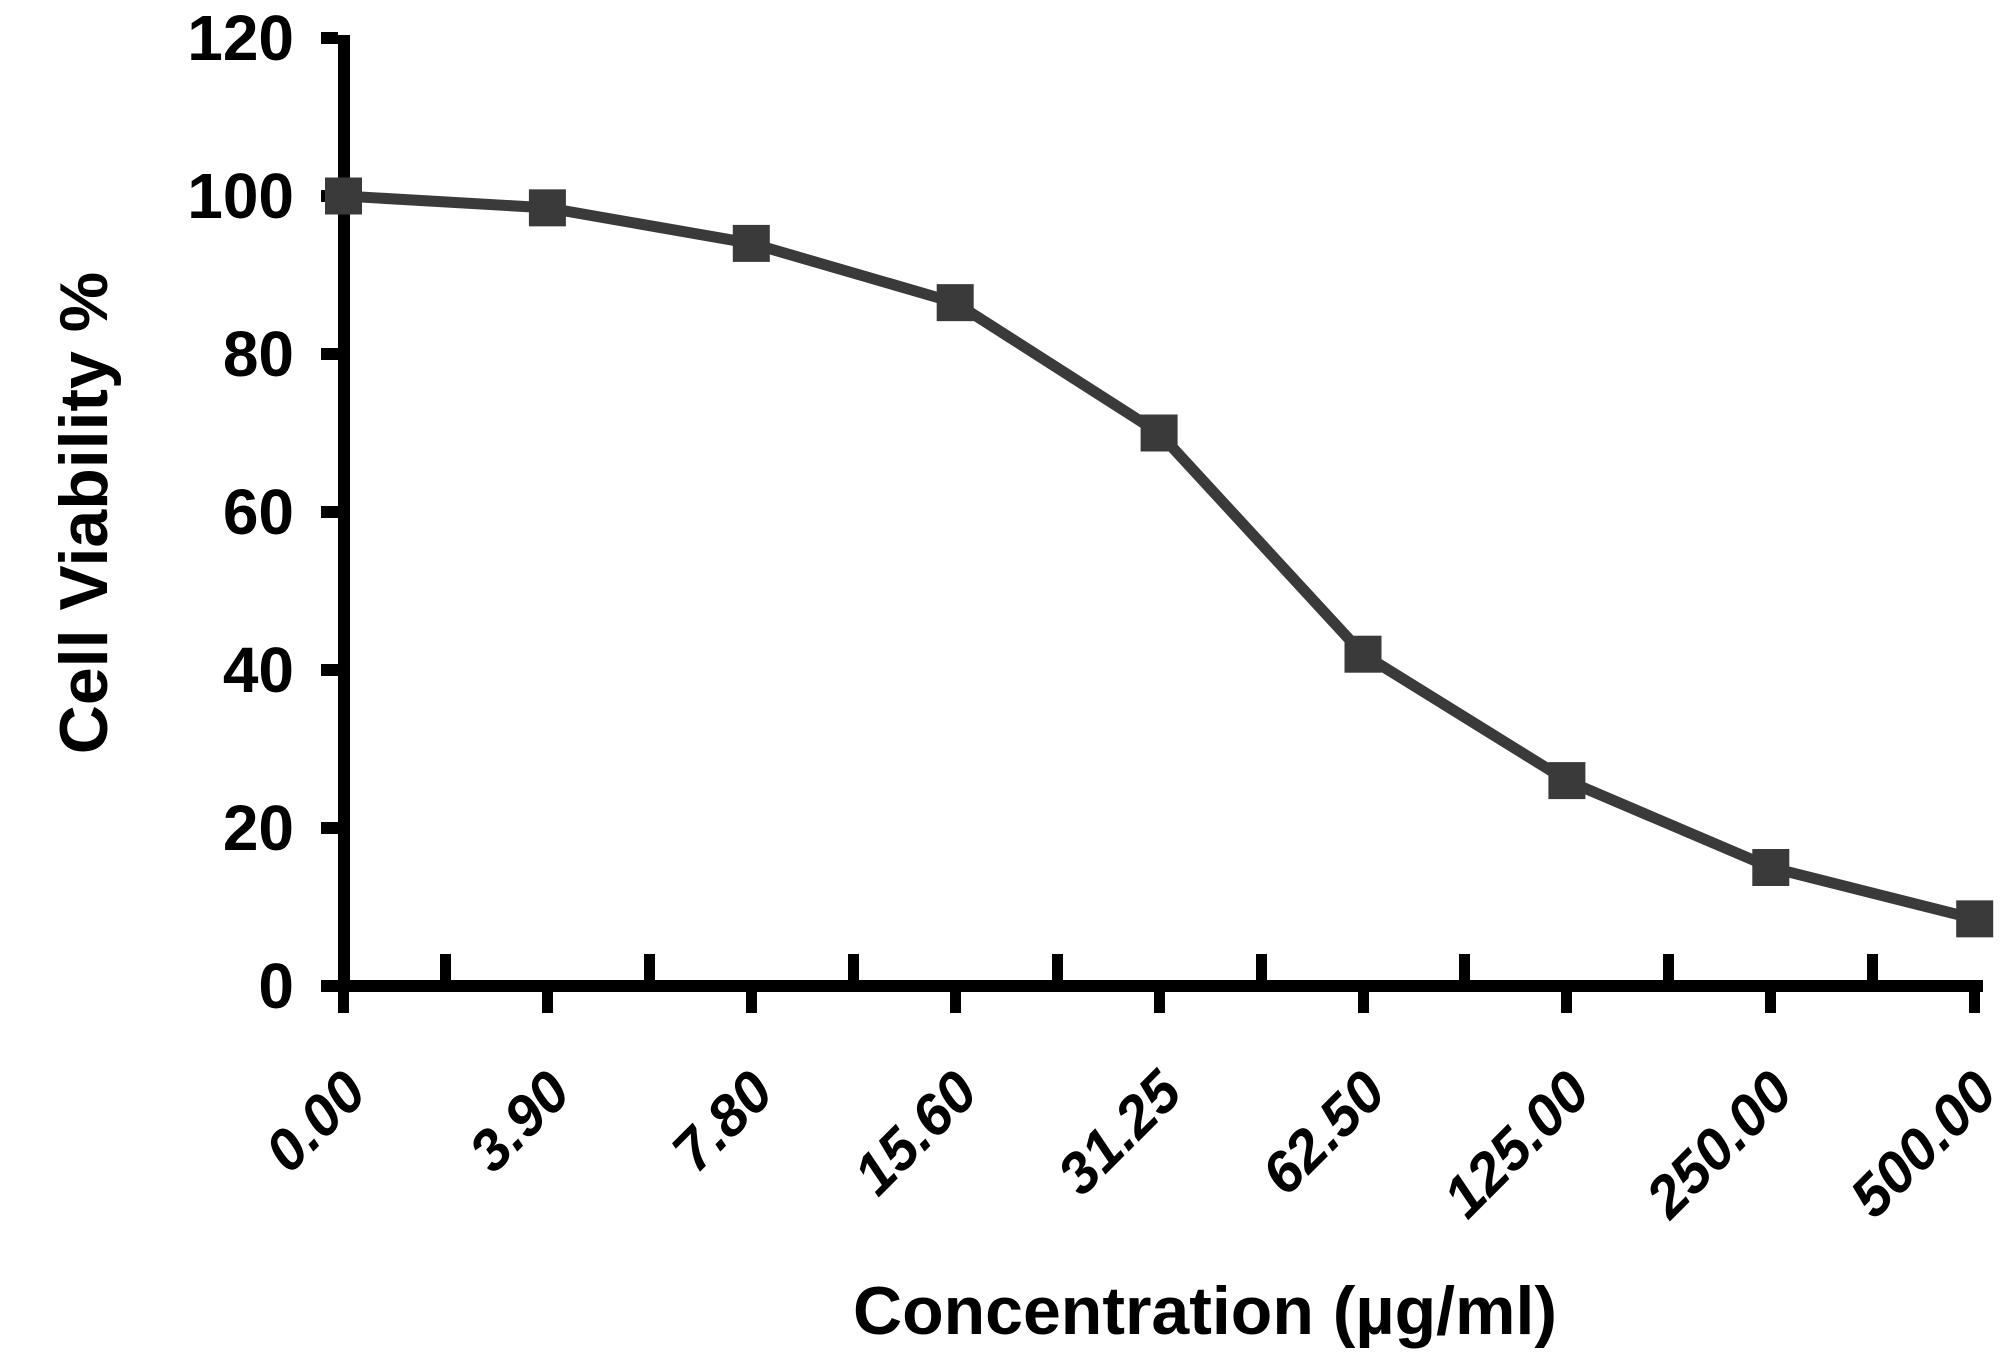  I want to click on y-tick-label: 120, so click(240, 38).